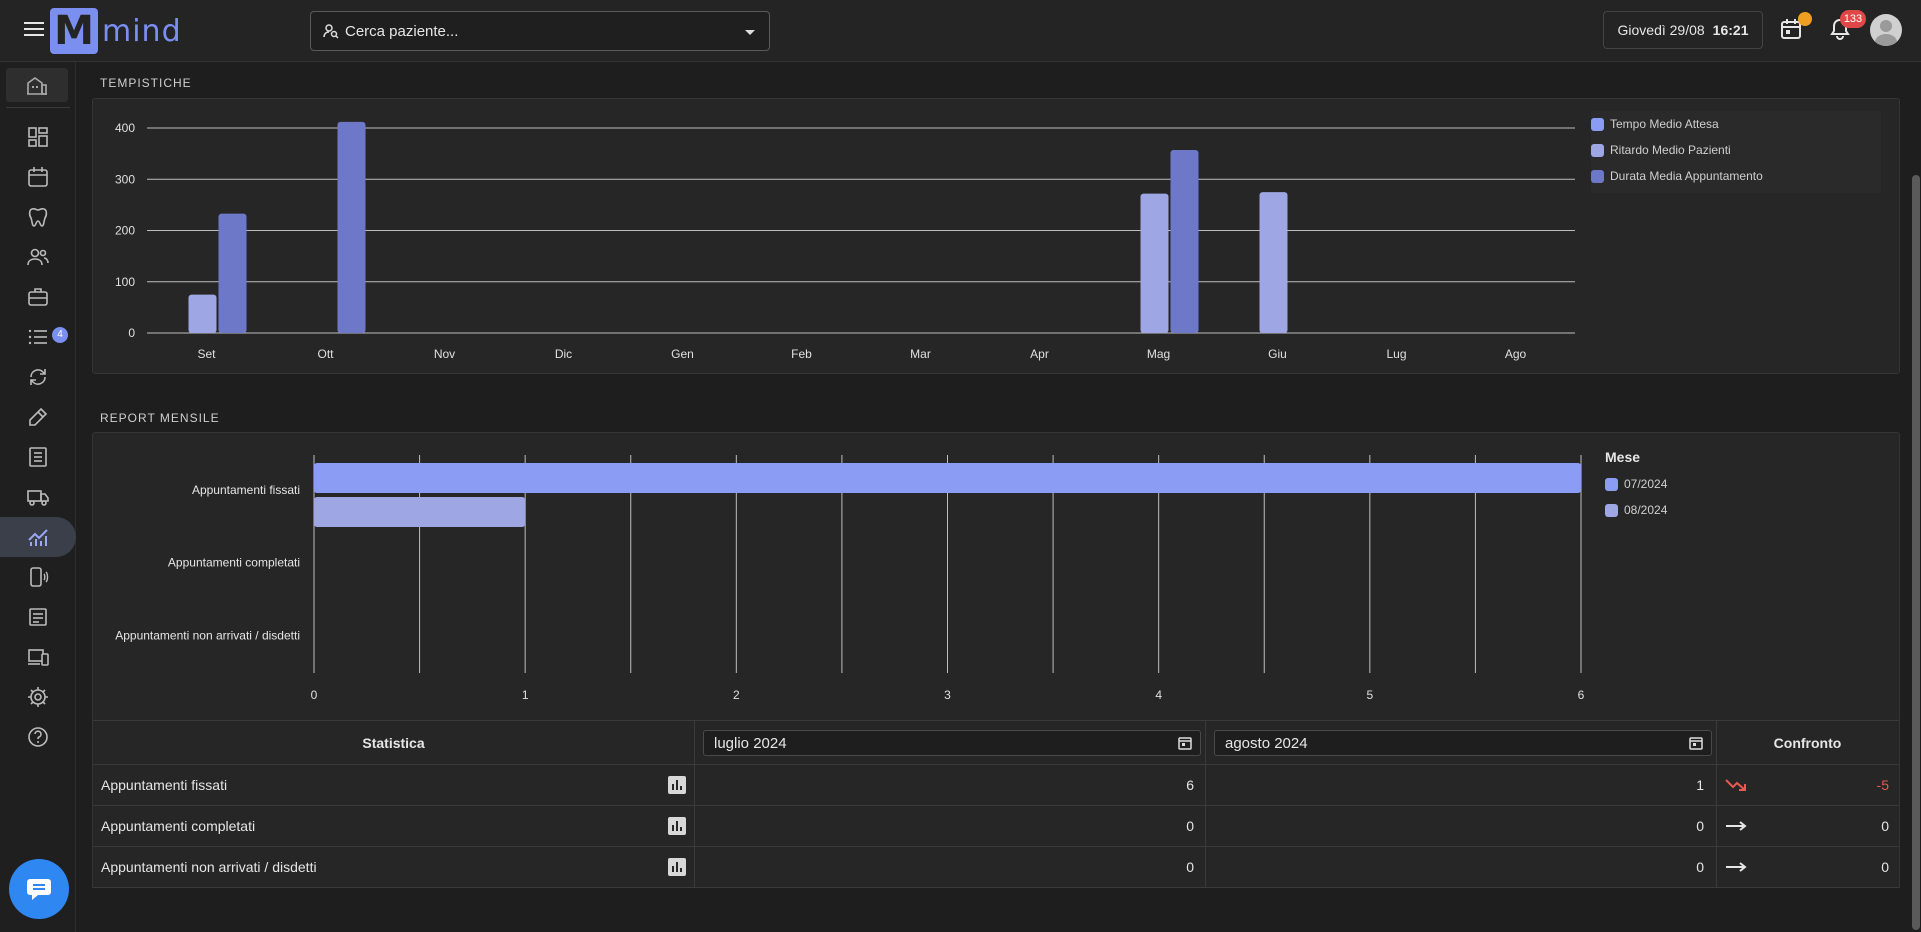 The width and height of the screenshot is (1921, 932). I want to click on devices-icon, so click(38, 657).